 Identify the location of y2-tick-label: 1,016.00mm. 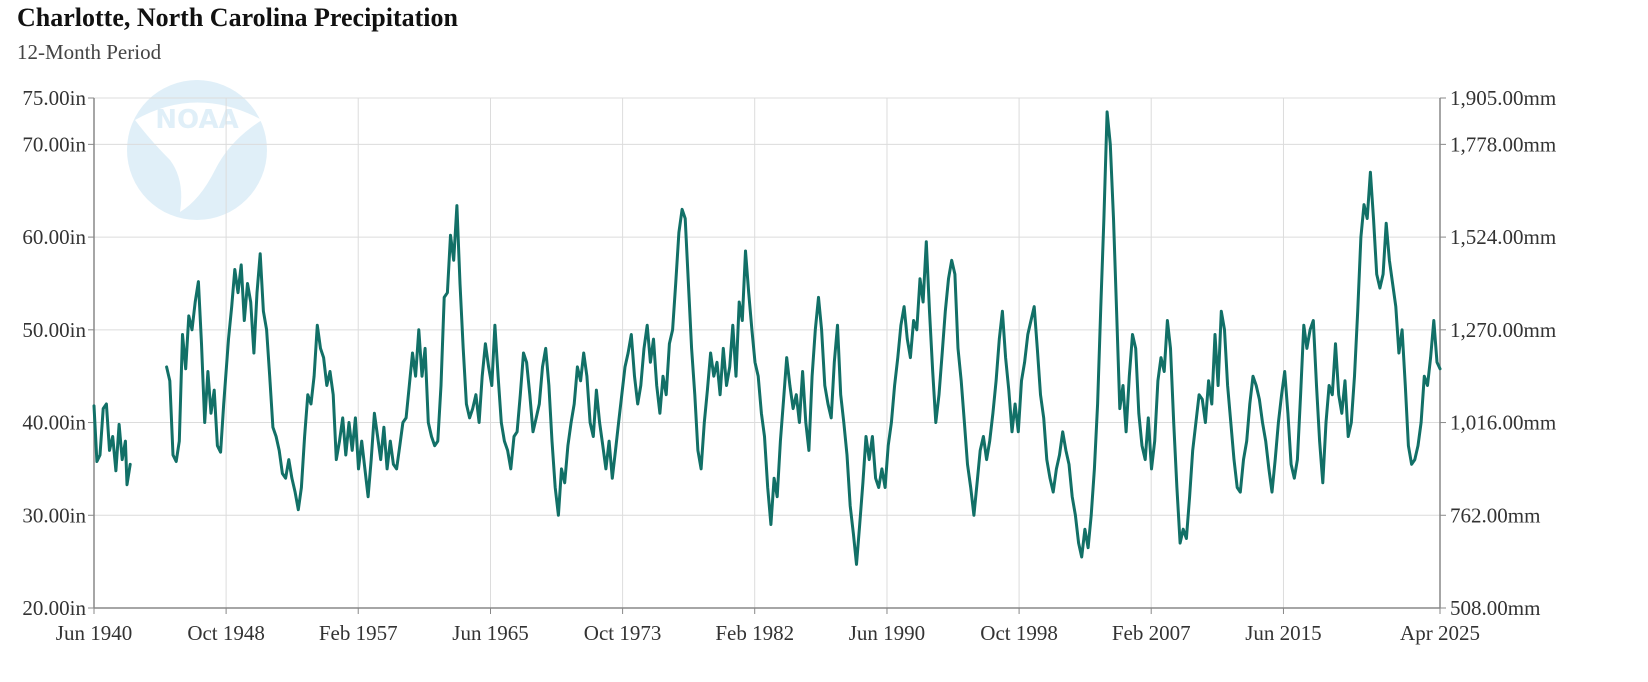
(1503, 423).